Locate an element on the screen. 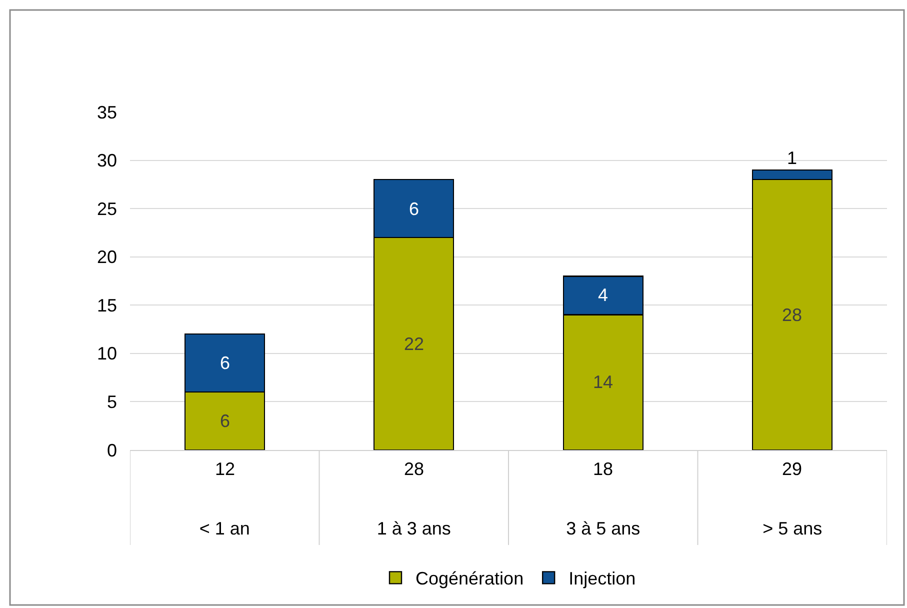  total-label: 28 is located at coordinates (414, 469).